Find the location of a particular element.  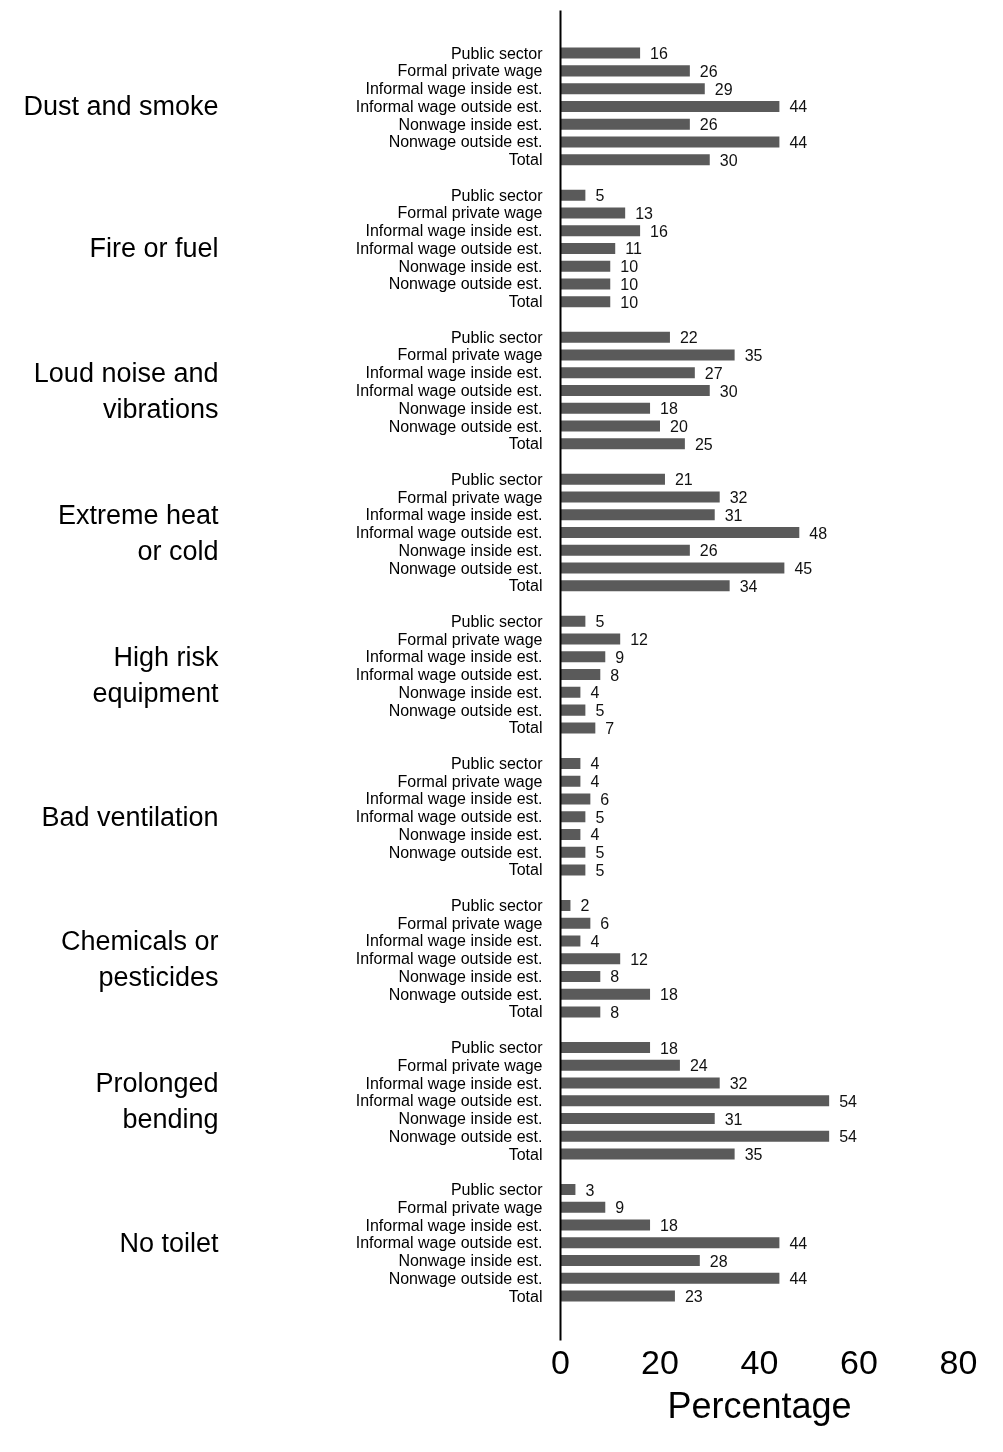

data-label: 25 is located at coordinates (703, 444).